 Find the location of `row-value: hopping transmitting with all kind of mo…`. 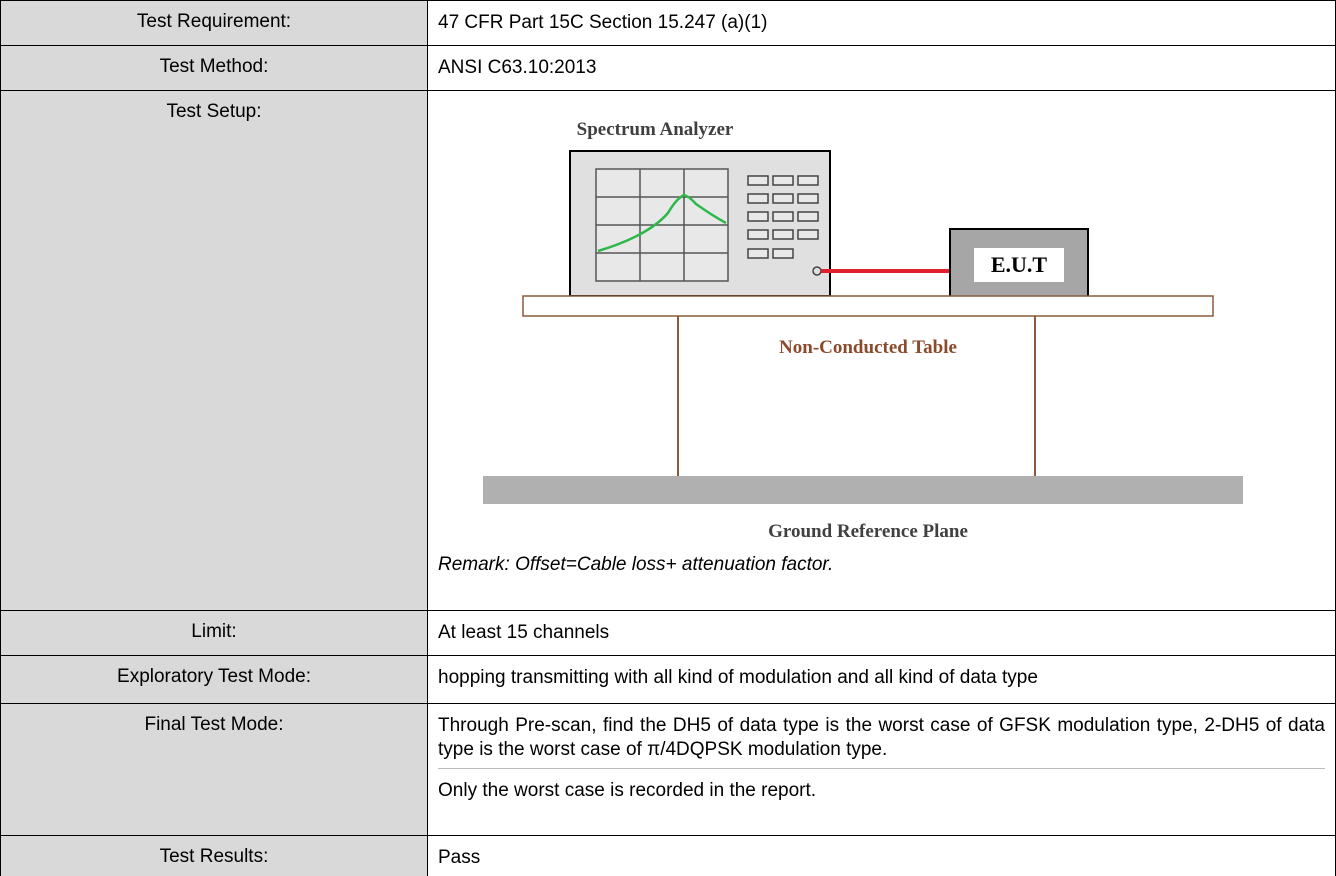

row-value: hopping transmitting with all kind of mo… is located at coordinates (881, 679).